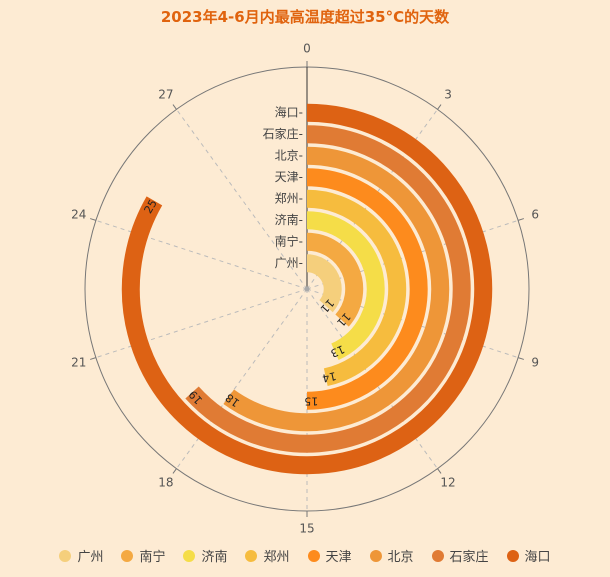 This screenshot has width=610, height=577. I want to click on bar-济南, so click(345, 285).